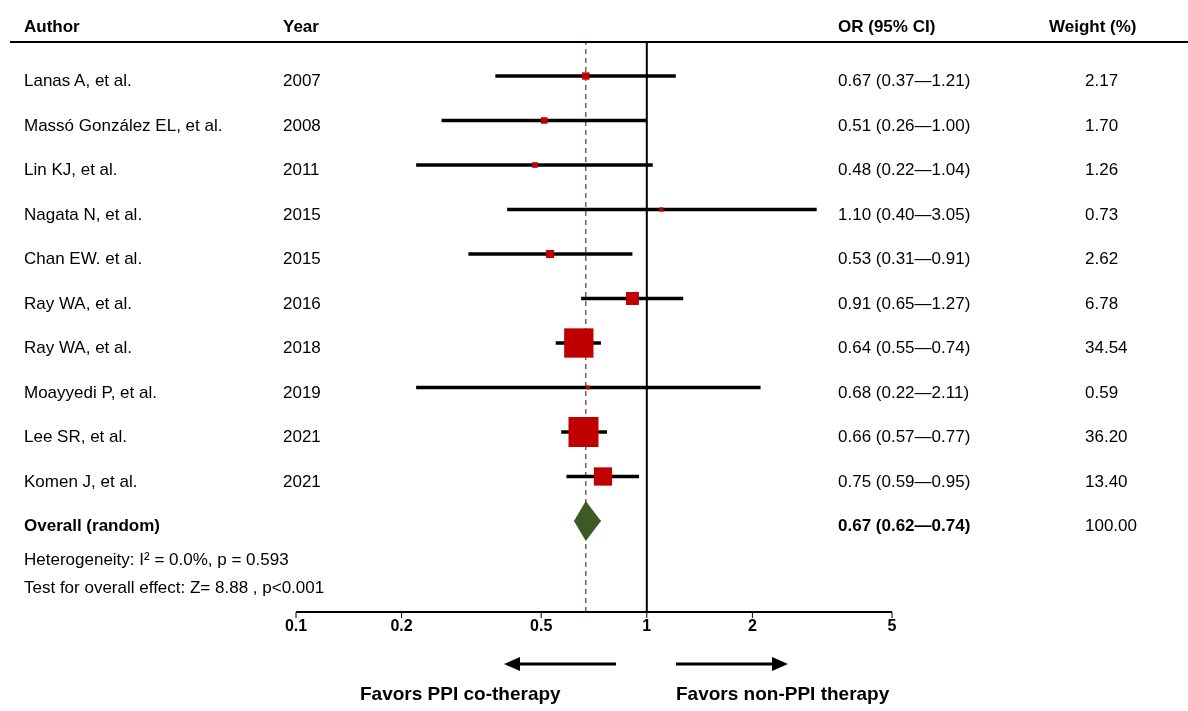  Describe the element at coordinates (460, 694) in the screenshot. I see `text: Favors PPI co-therapy` at that location.